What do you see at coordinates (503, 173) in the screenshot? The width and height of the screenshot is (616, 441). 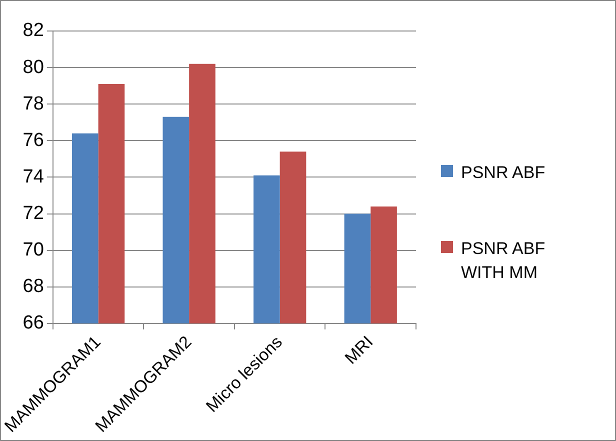 I see `legend-label: PSNR ABF` at bounding box center [503, 173].